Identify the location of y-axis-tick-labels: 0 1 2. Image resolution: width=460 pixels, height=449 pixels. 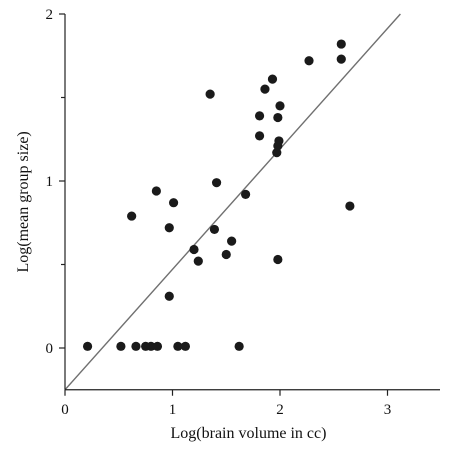
(50, 182).